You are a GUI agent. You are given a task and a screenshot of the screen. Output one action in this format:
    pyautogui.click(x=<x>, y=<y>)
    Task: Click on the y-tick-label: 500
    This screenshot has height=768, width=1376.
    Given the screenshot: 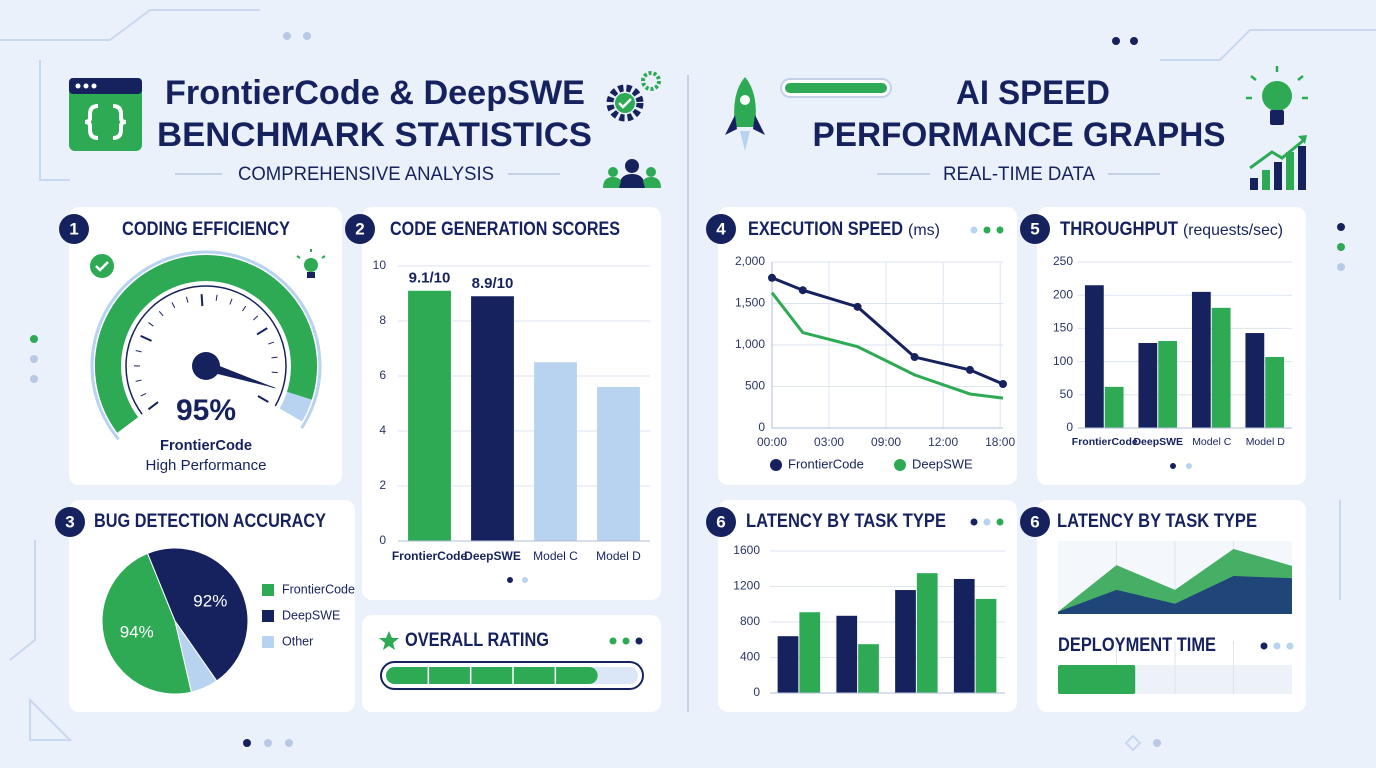 What is the action you would take?
    pyautogui.click(x=755, y=386)
    